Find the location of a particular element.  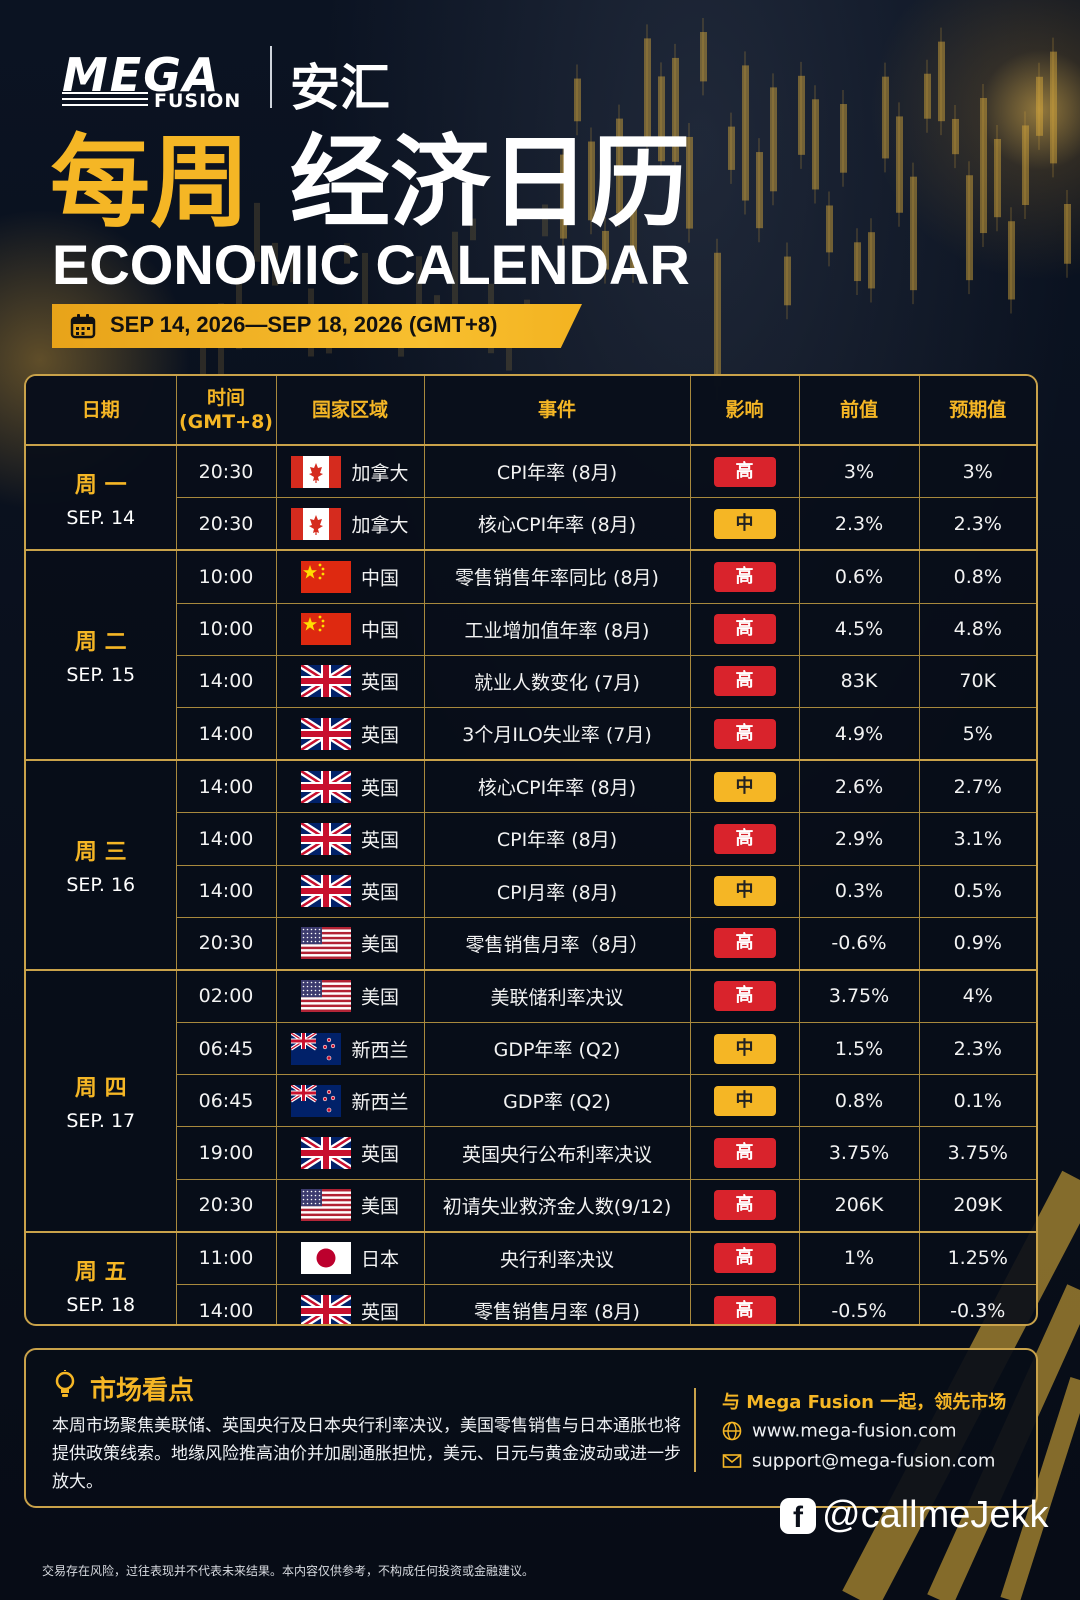

event-cell: 就业人数变化 (7月) is located at coordinates (557, 681).